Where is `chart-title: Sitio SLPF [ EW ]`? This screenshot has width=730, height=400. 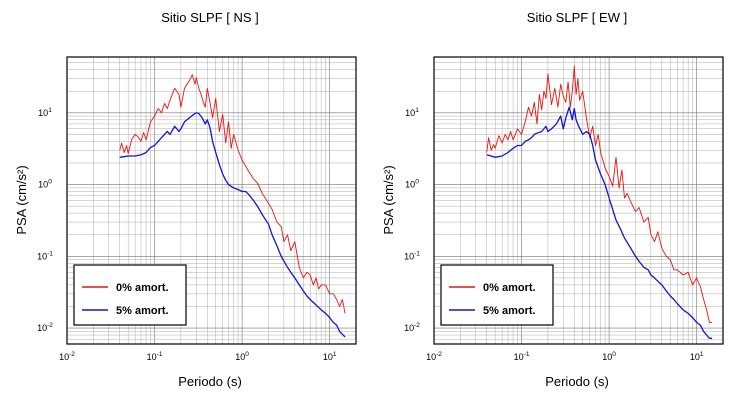
chart-title: Sitio SLPF [ EW ] is located at coordinates (577, 17).